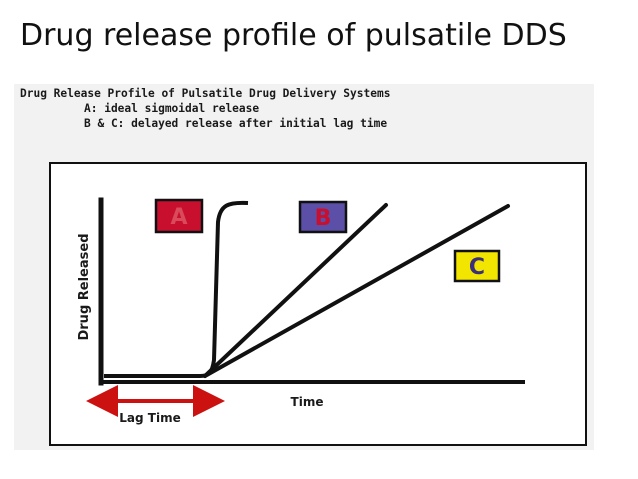  I want to click on badge-a-label: A, so click(178, 217).